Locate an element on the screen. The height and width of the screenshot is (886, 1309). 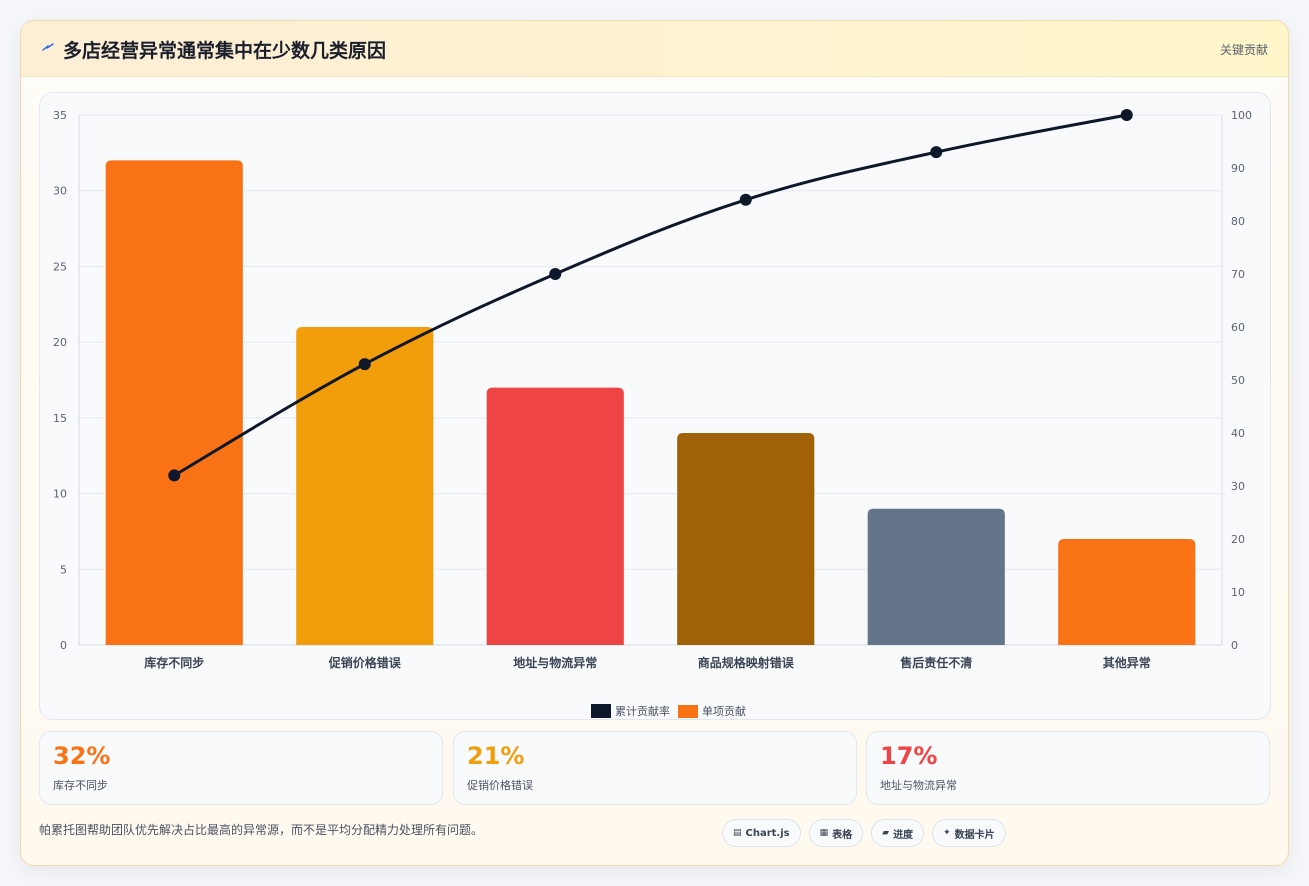
progress-icon: ▰ is located at coordinates (886, 833).